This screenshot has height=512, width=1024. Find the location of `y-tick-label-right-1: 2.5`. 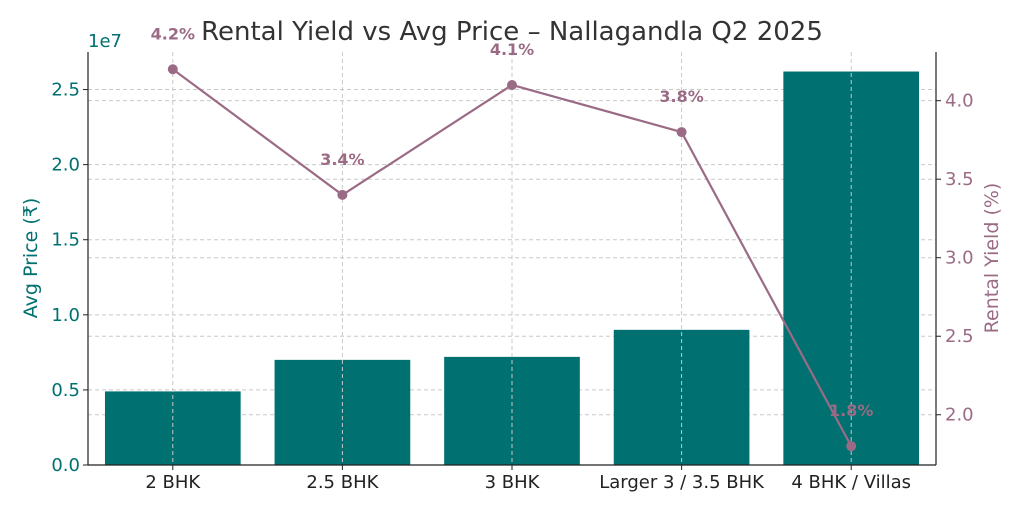

y-tick-label-right-1: 2.5 is located at coordinates (959, 336).